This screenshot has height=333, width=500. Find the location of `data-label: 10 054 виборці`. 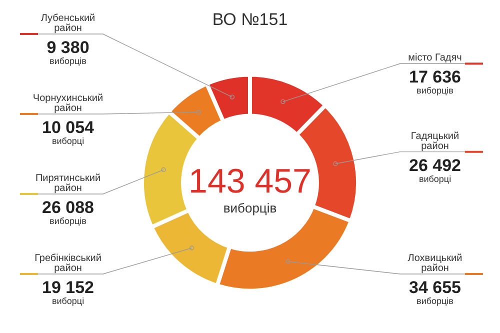

data-label: 10 054 виборці is located at coordinates (68, 132).